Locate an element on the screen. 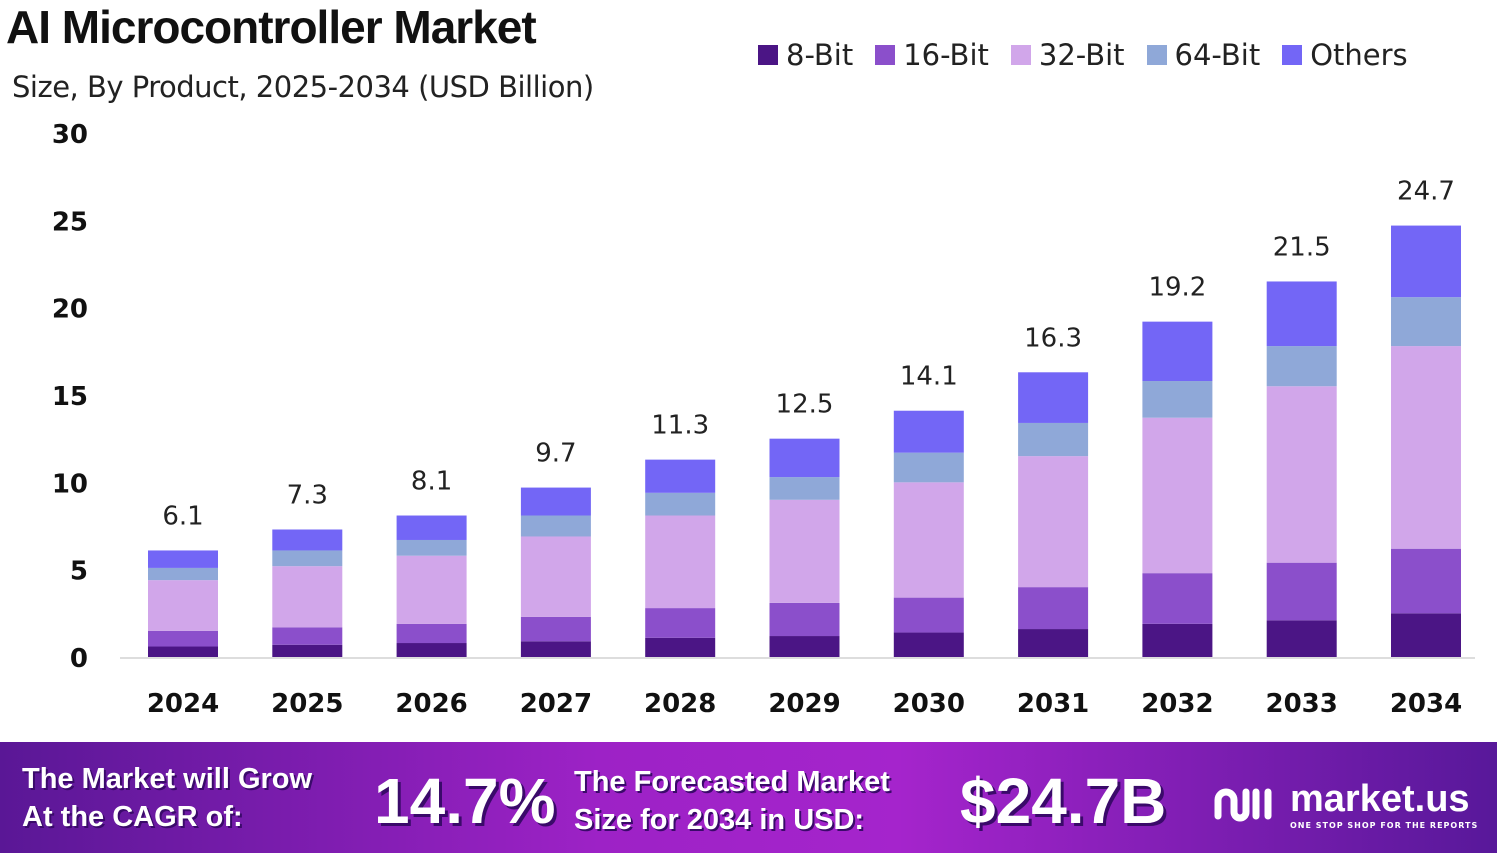 The image size is (1497, 853). y-tick-label: 10 is located at coordinates (70, 484).